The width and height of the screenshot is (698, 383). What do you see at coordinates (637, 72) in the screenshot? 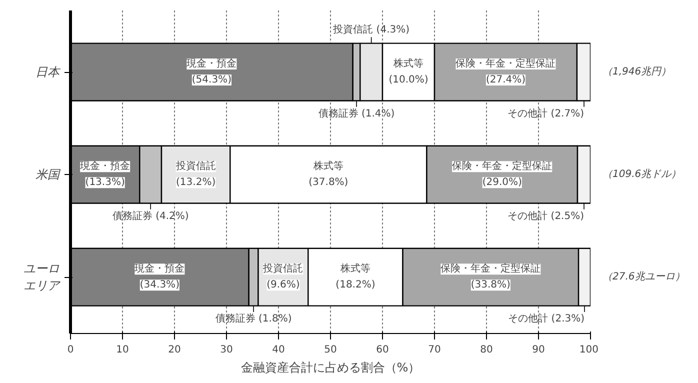
I see `text: （1,946兆円）` at bounding box center [637, 72].